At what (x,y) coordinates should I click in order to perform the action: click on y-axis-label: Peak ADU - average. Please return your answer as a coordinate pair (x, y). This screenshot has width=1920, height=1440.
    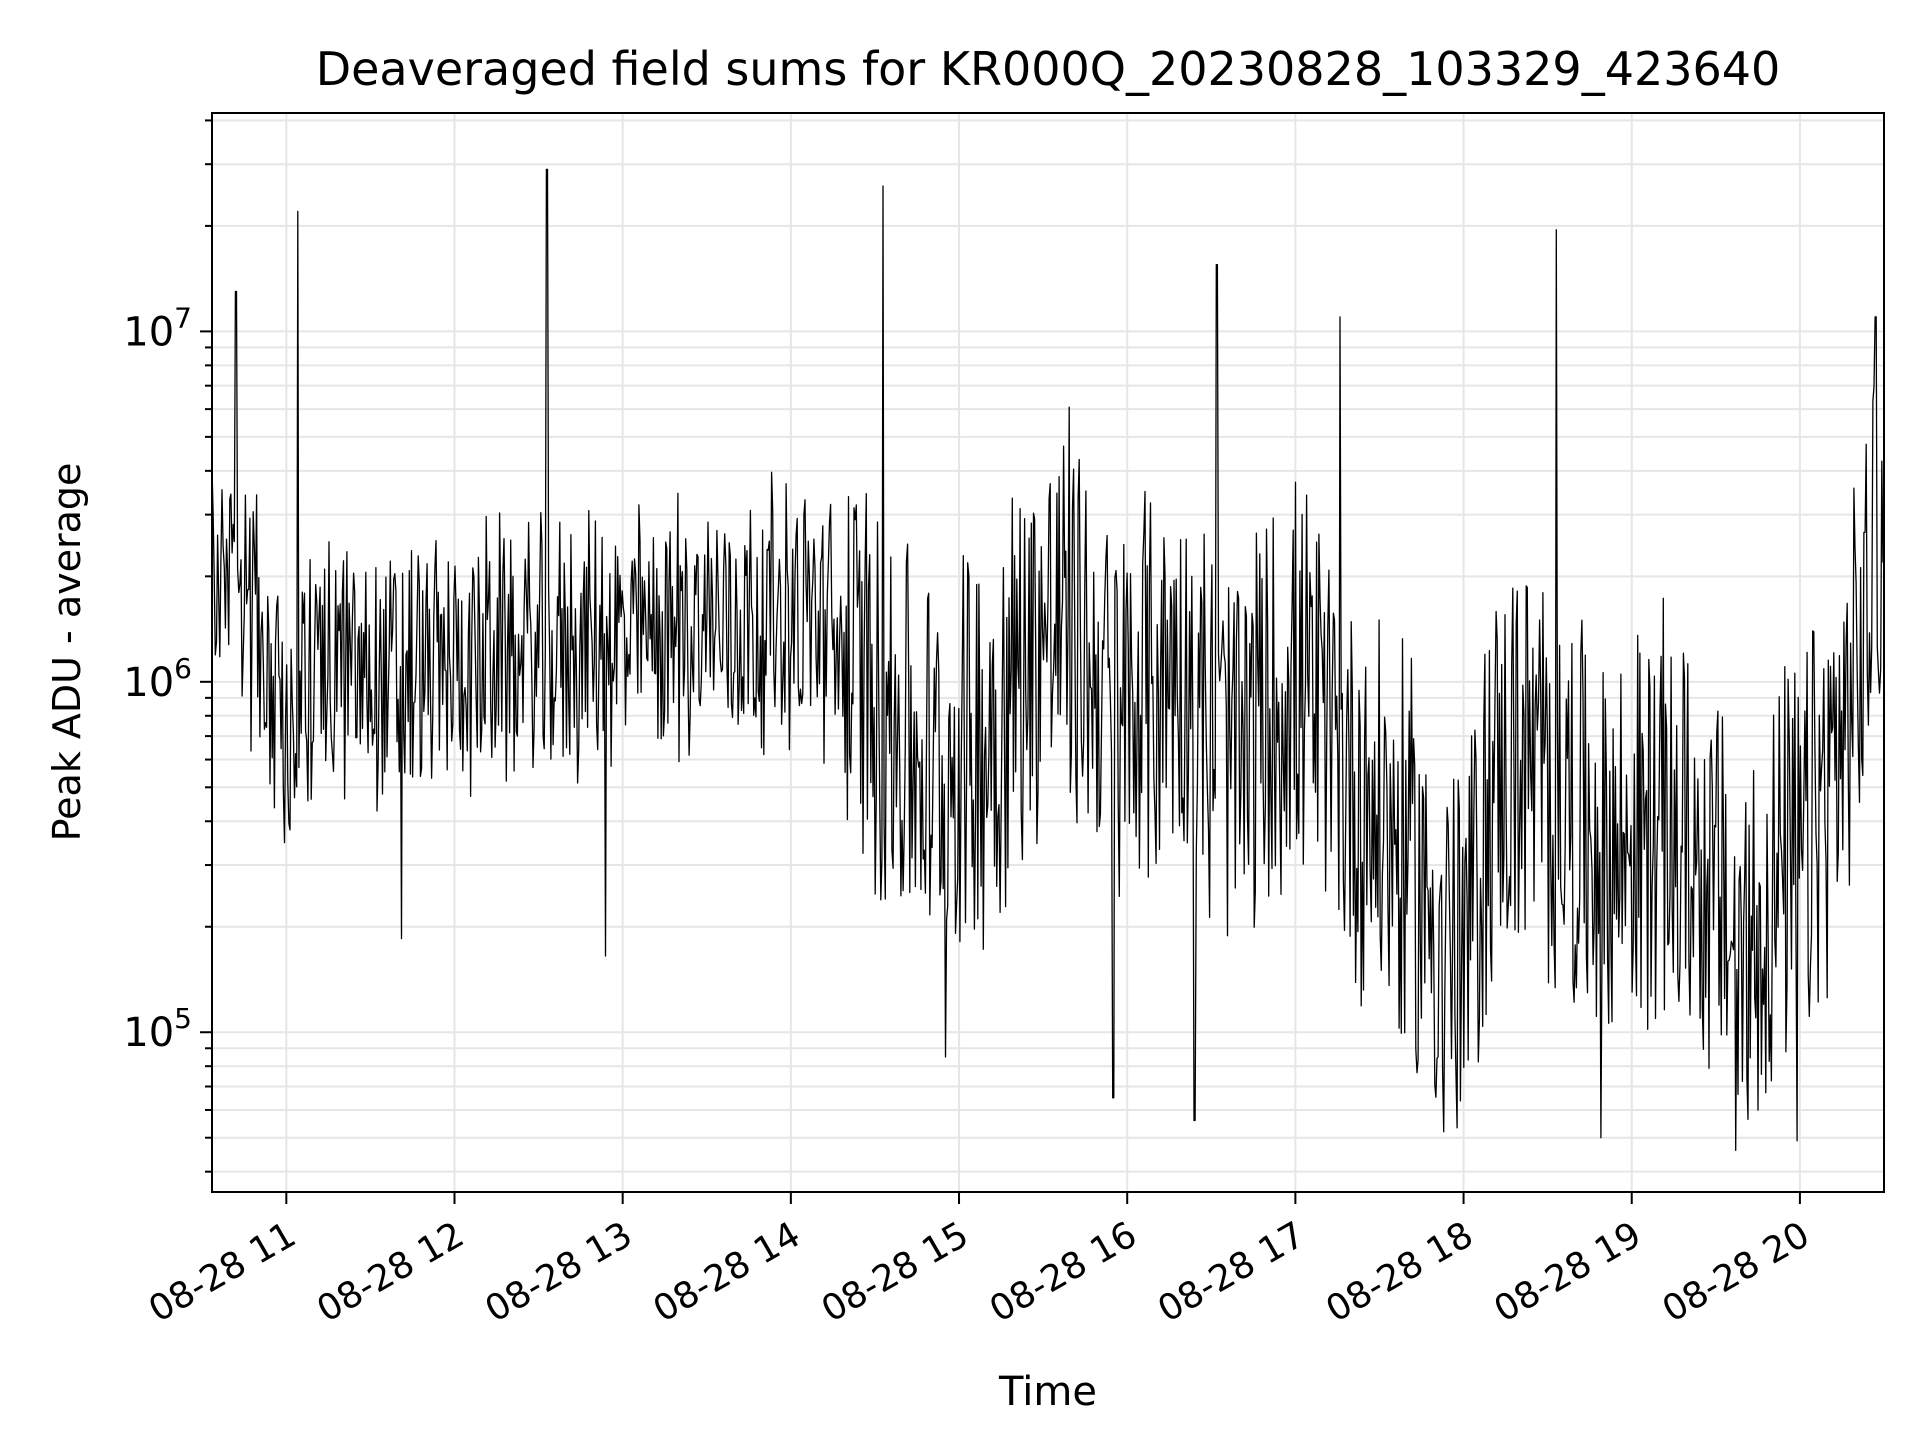
    Looking at the image, I should click on (67, 652).